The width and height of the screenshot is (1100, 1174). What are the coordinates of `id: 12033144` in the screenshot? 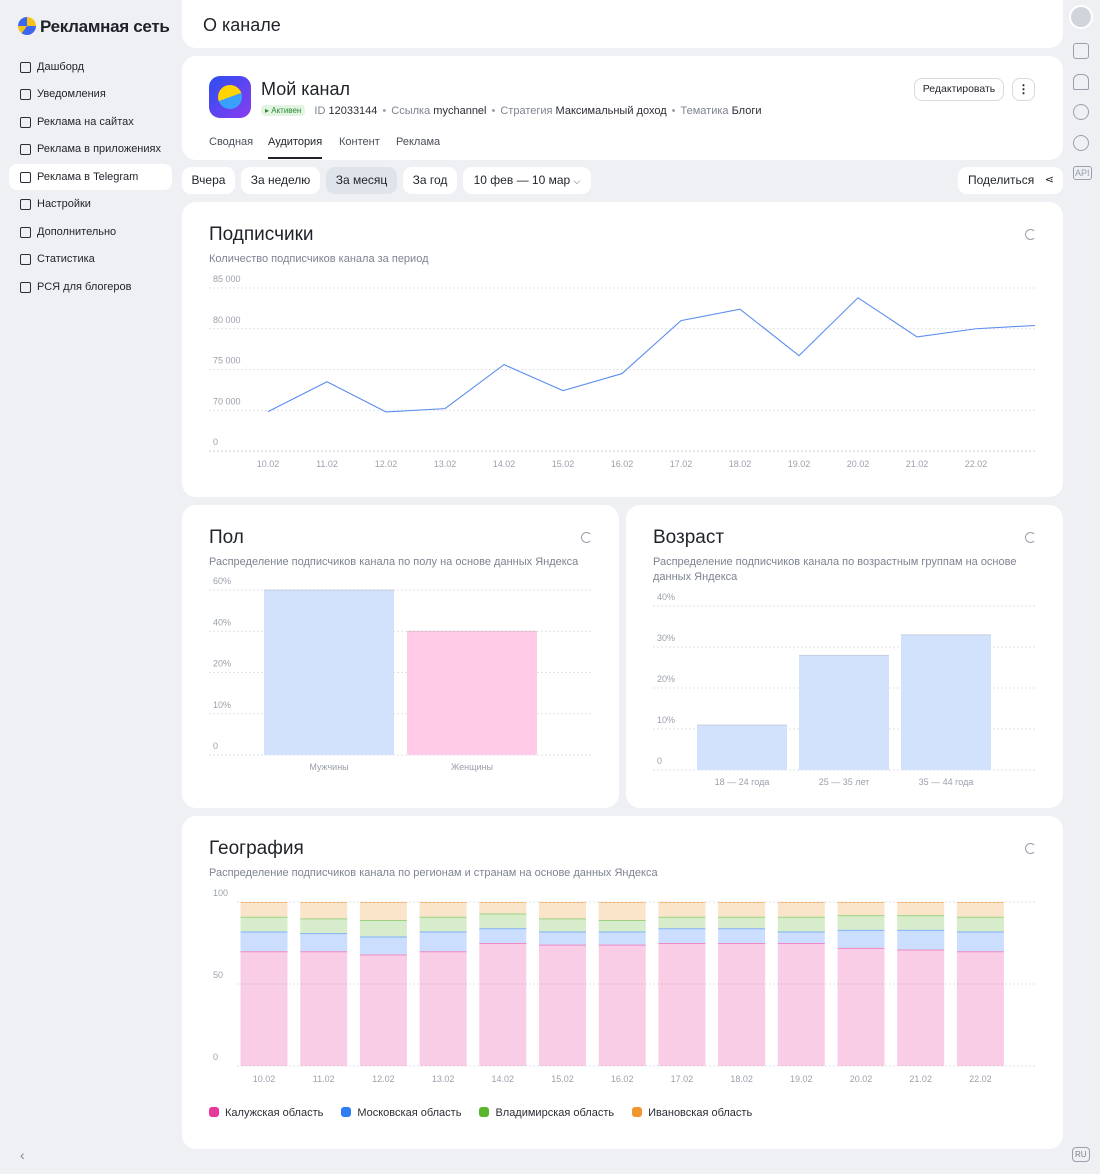 It's located at (353, 111).